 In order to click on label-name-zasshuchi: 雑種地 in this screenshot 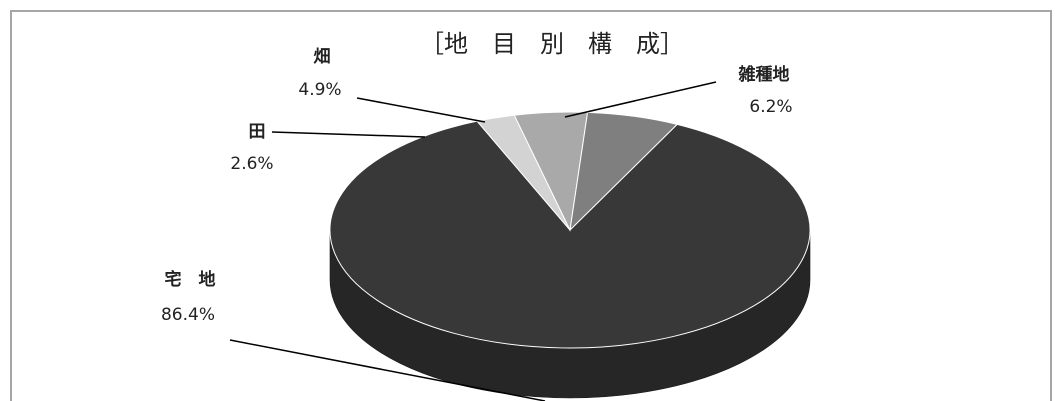, I will do `click(764, 74)`.